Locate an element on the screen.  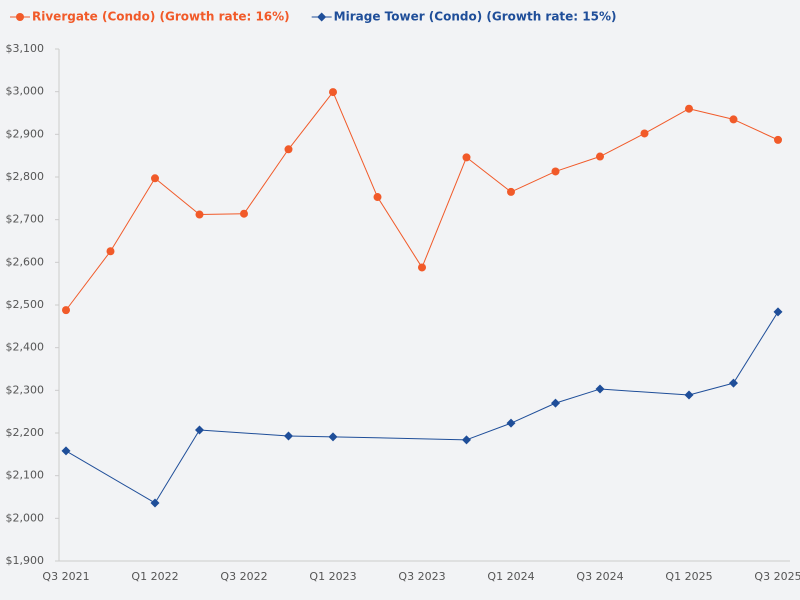
y-tick-label: $2,300 is located at coordinates (25, 389).